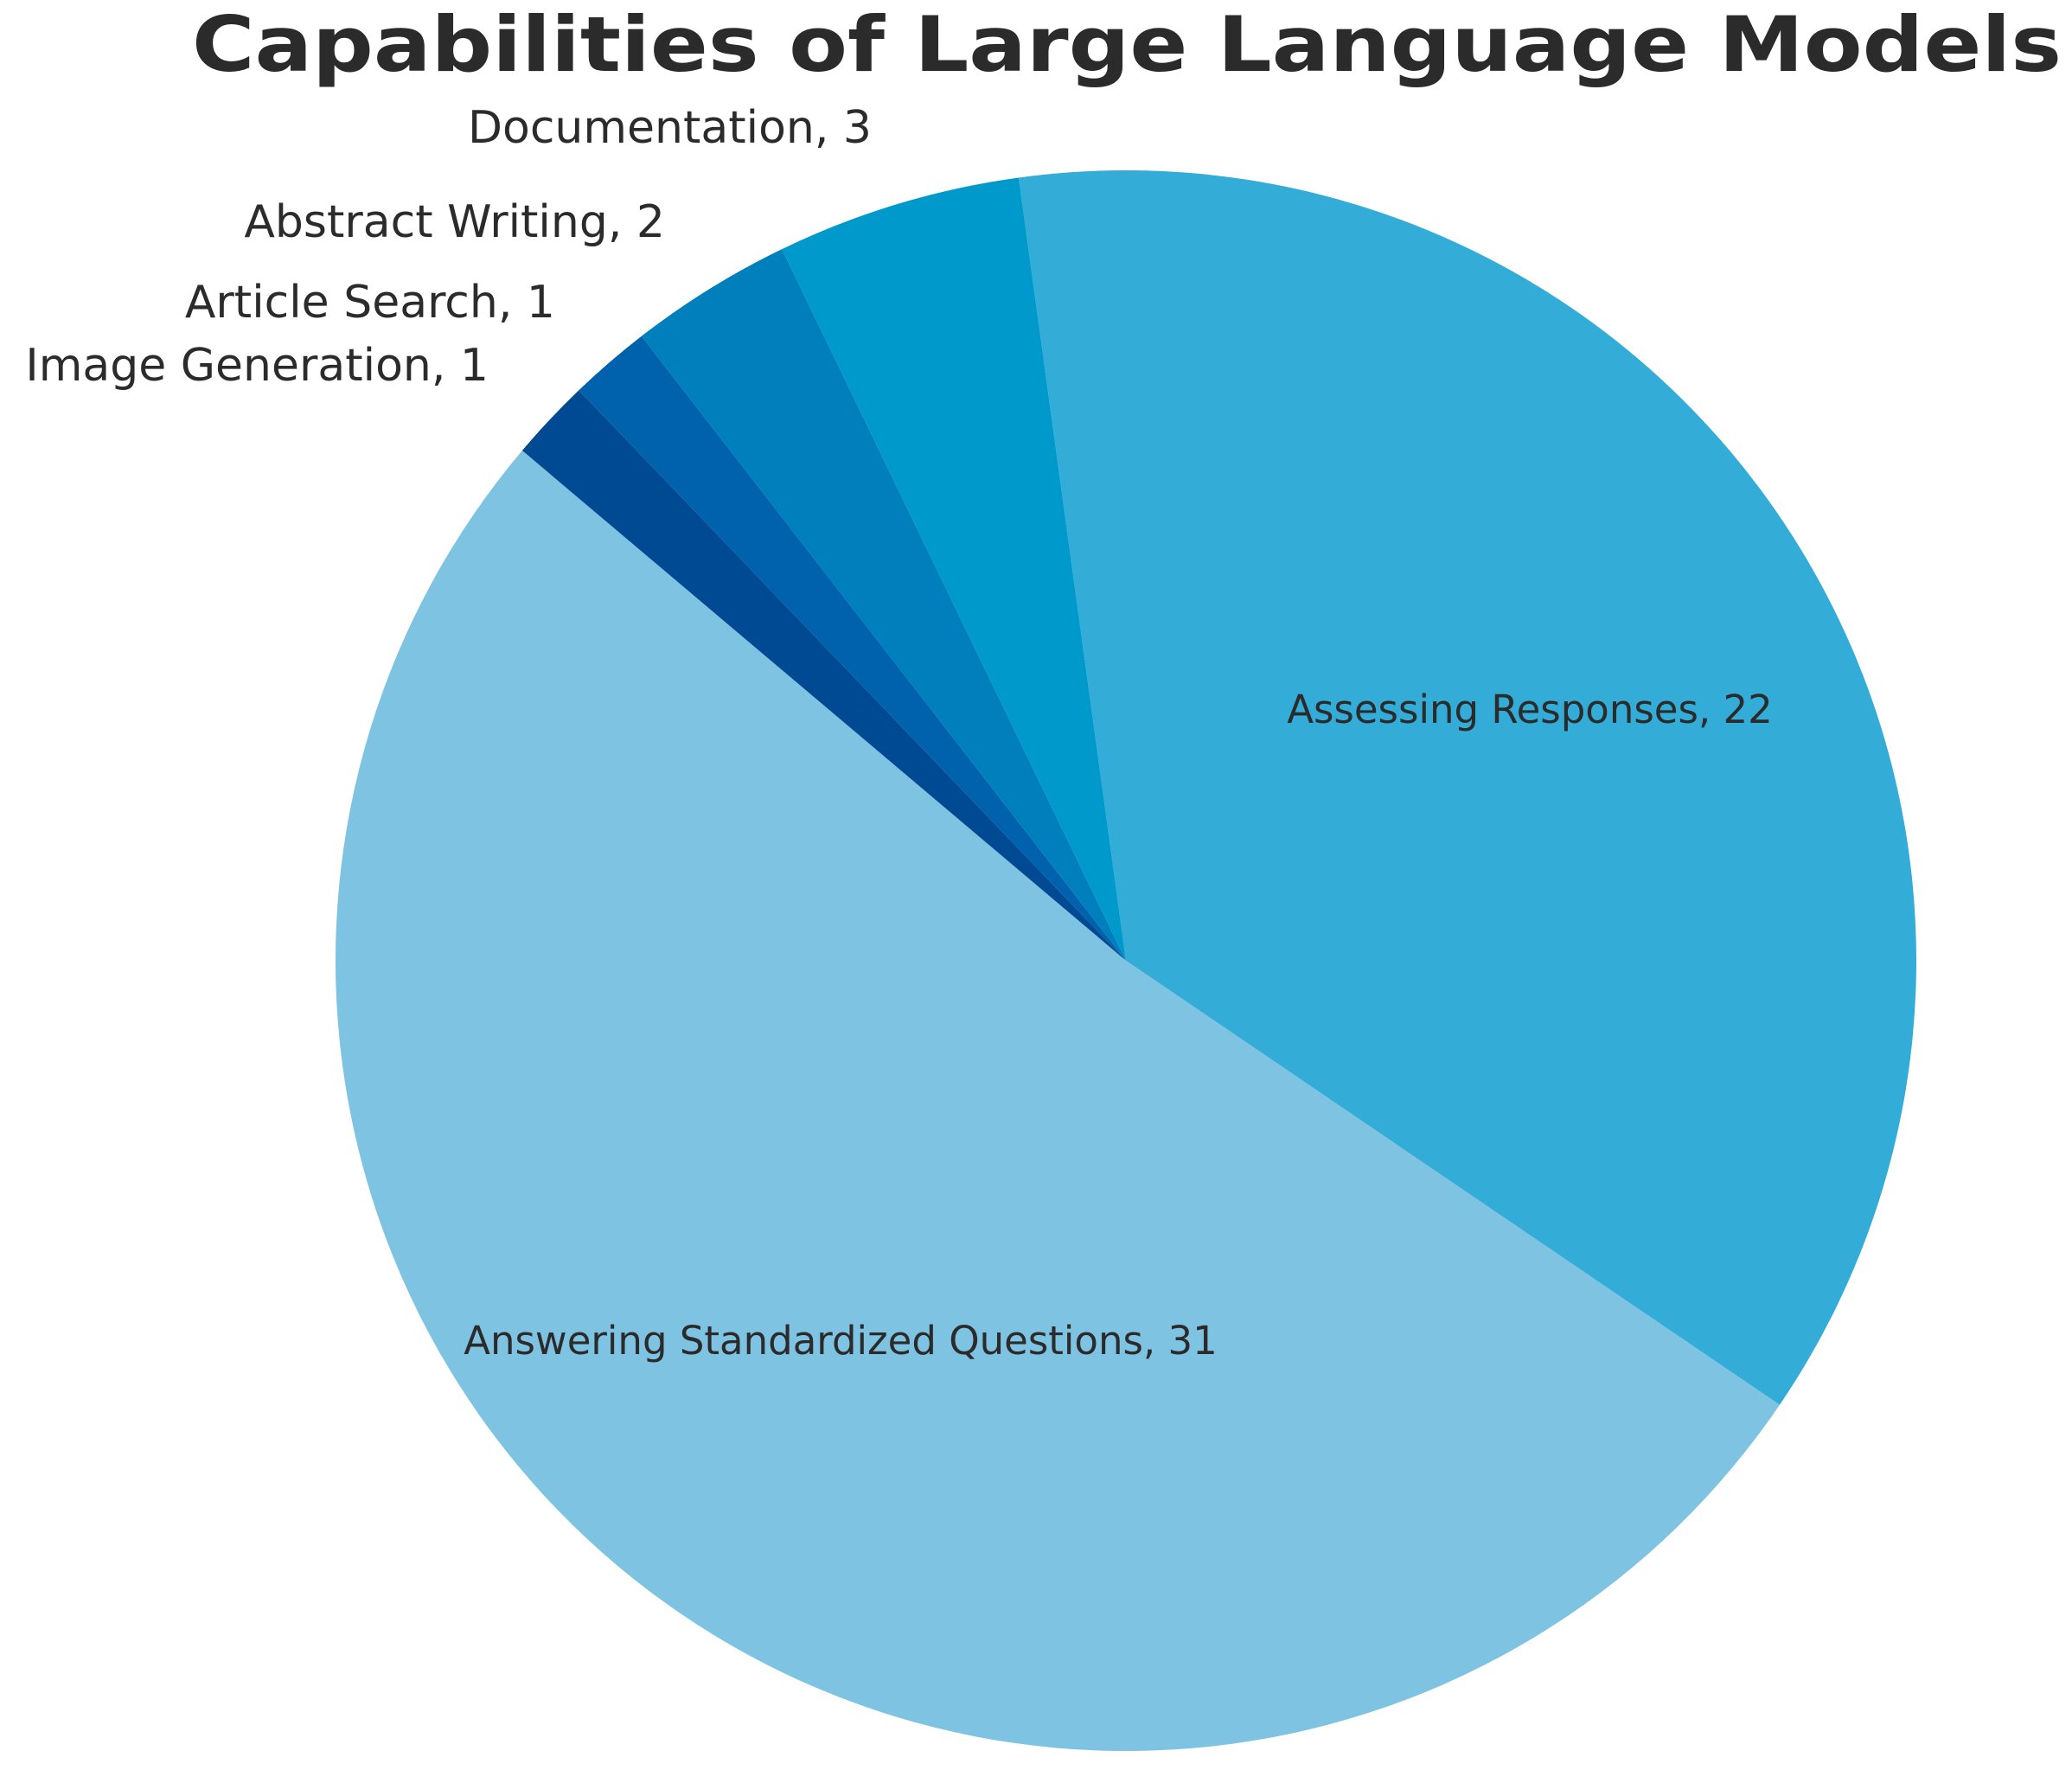 This screenshot has width=2072, height=1770. I want to click on slice-label: Answering Standardized Questions, 31, so click(841, 1341).